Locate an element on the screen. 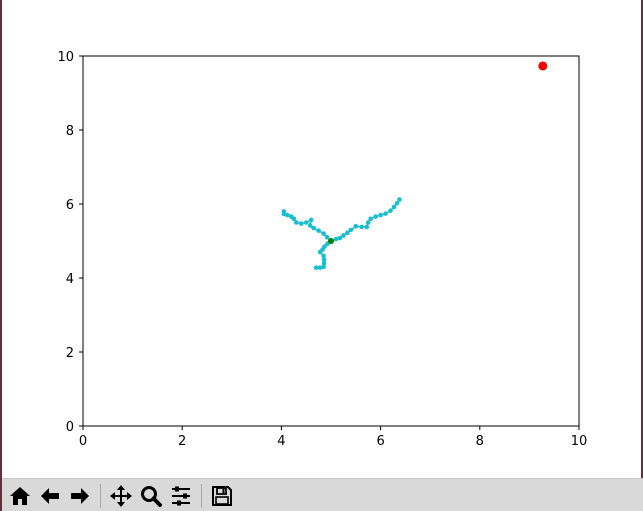  zoom-button is located at coordinates (151, 496).